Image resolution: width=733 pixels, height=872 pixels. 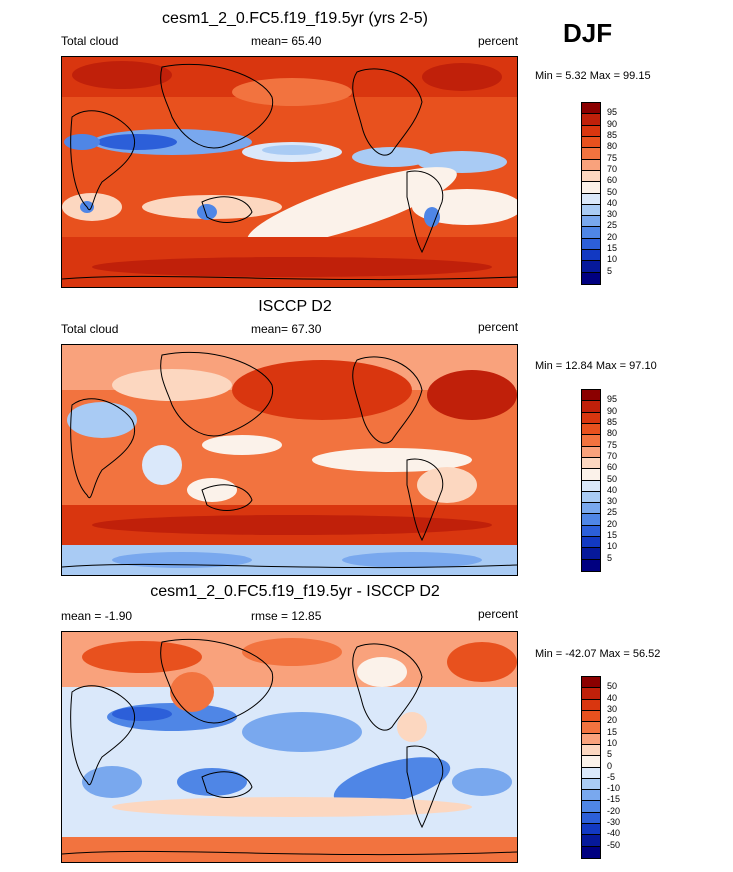 I want to click on panel1-minmax: Min = 5.32 Max = 99.15, so click(x=593, y=76).